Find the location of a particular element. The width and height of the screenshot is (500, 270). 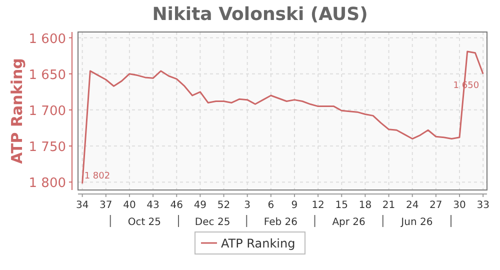

x-tick-label: 6 is located at coordinates (271, 205).